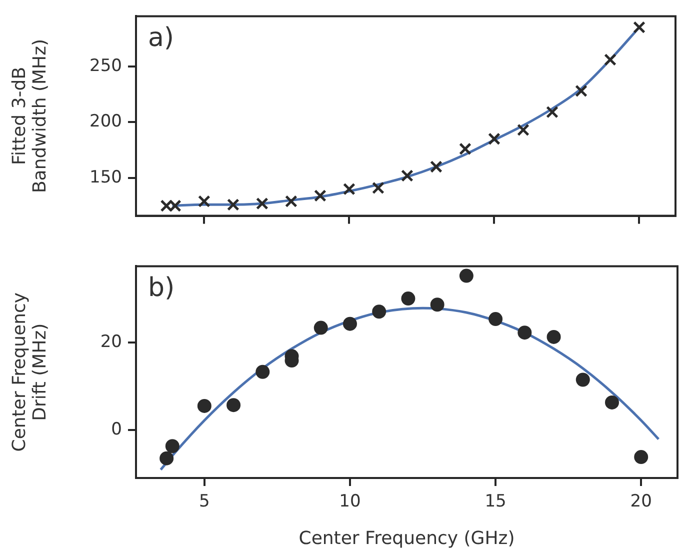  I want to click on x-tick-label: 10, so click(350, 502).